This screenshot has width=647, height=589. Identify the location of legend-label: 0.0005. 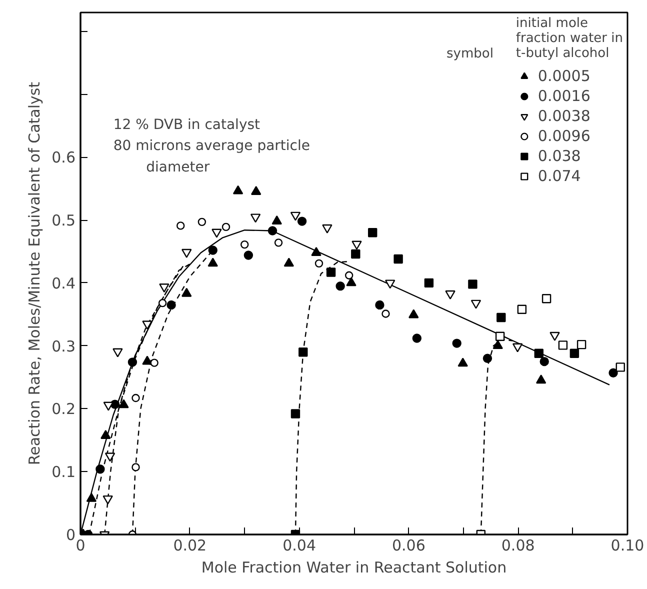
(564, 76).